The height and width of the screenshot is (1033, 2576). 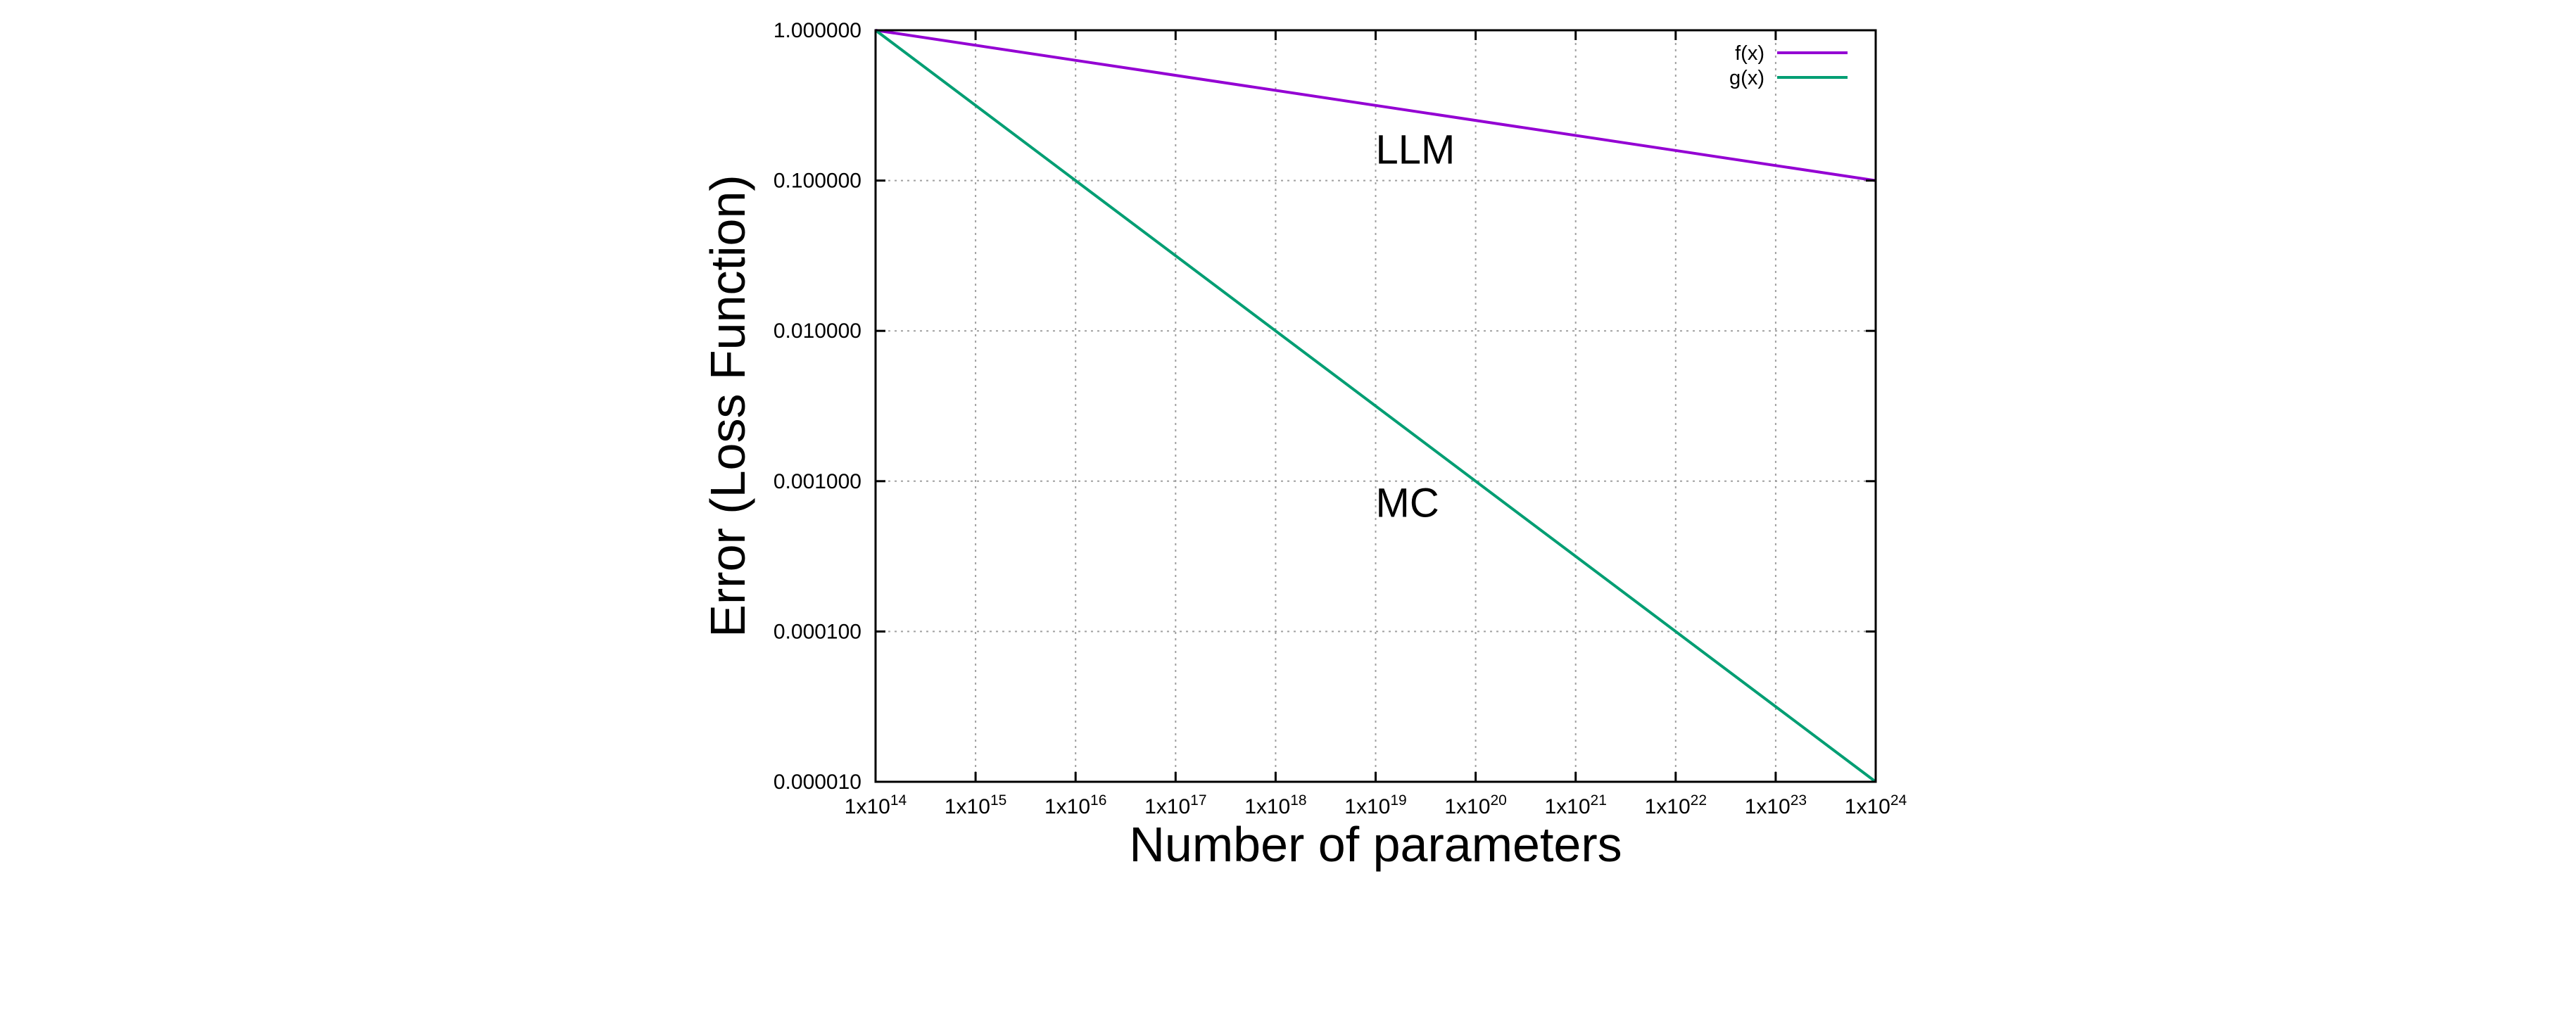 I want to click on y-tick-label: 0.010000, so click(x=817, y=331).